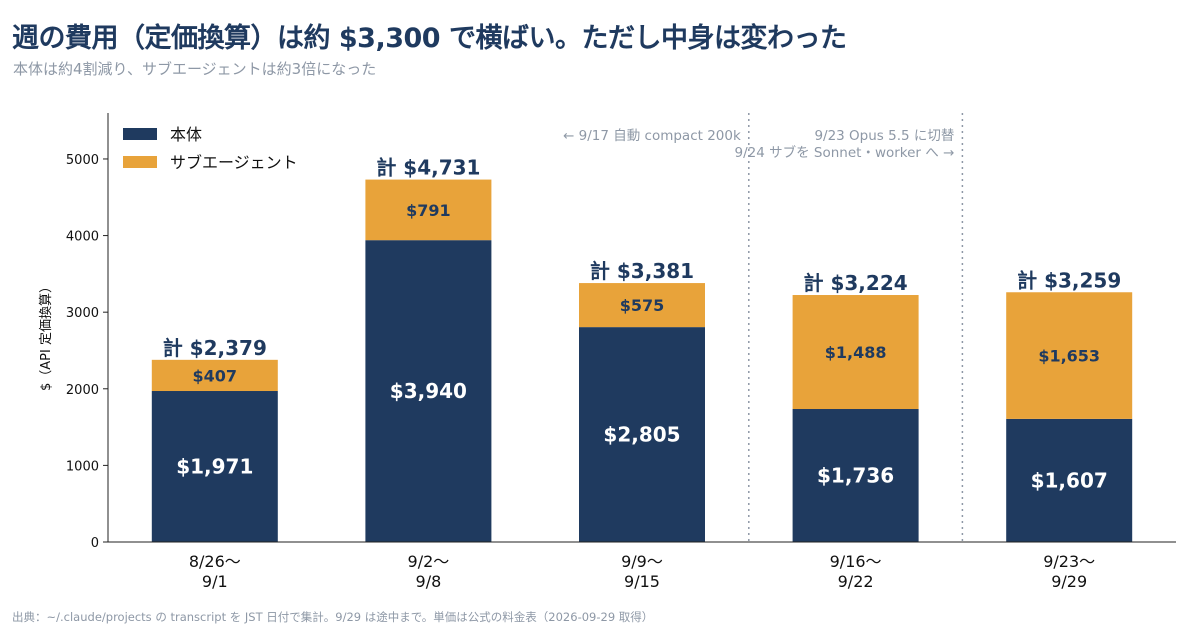 This screenshot has height=630, width=1200. I want to click on label-main-4: $1,607, so click(1069, 480).